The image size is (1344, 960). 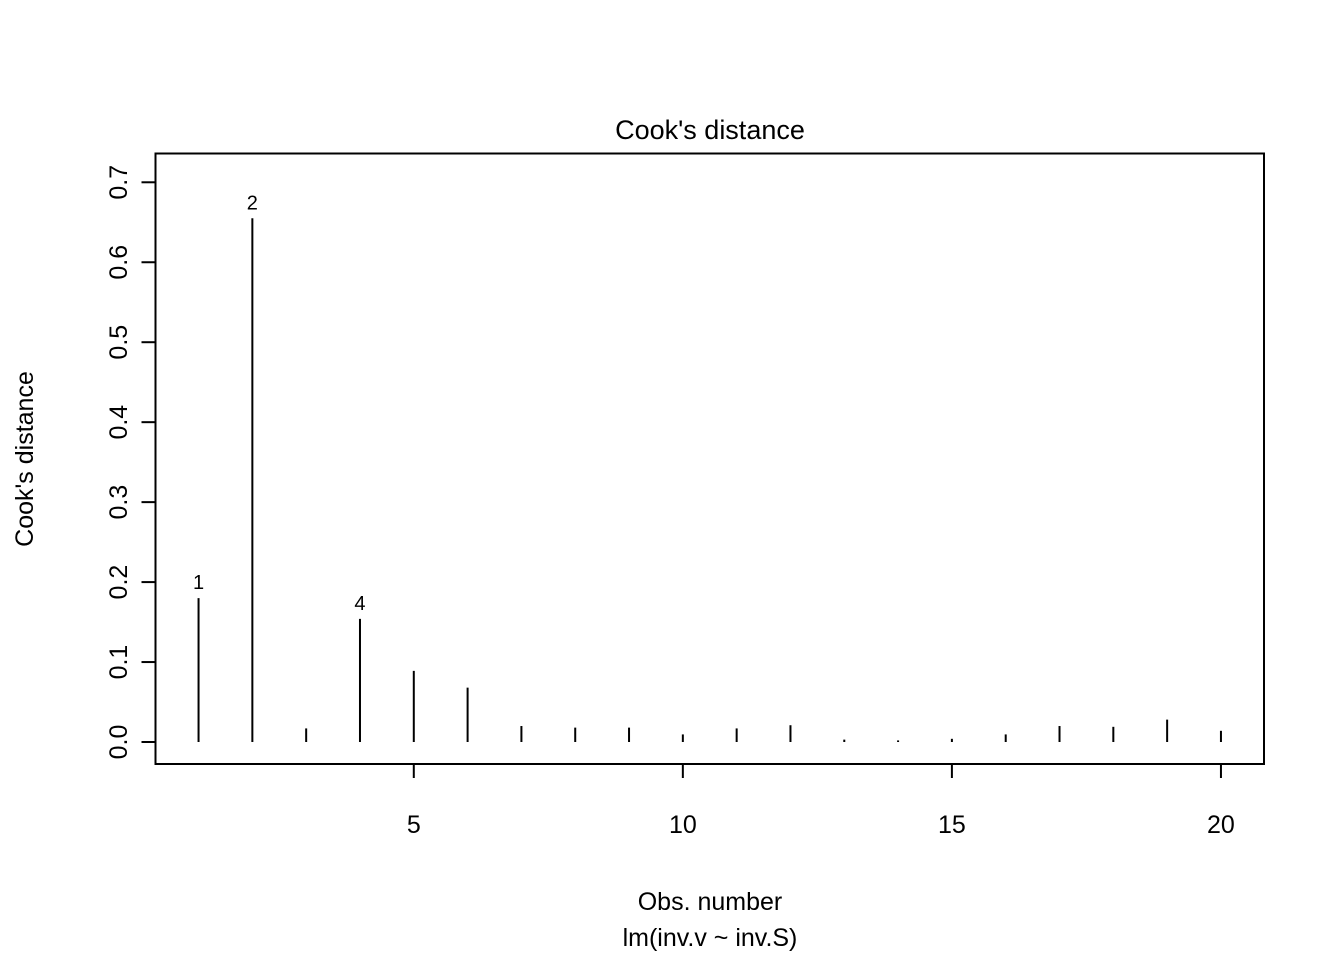 I want to click on chart-title: Cook's distance, so click(x=710, y=130).